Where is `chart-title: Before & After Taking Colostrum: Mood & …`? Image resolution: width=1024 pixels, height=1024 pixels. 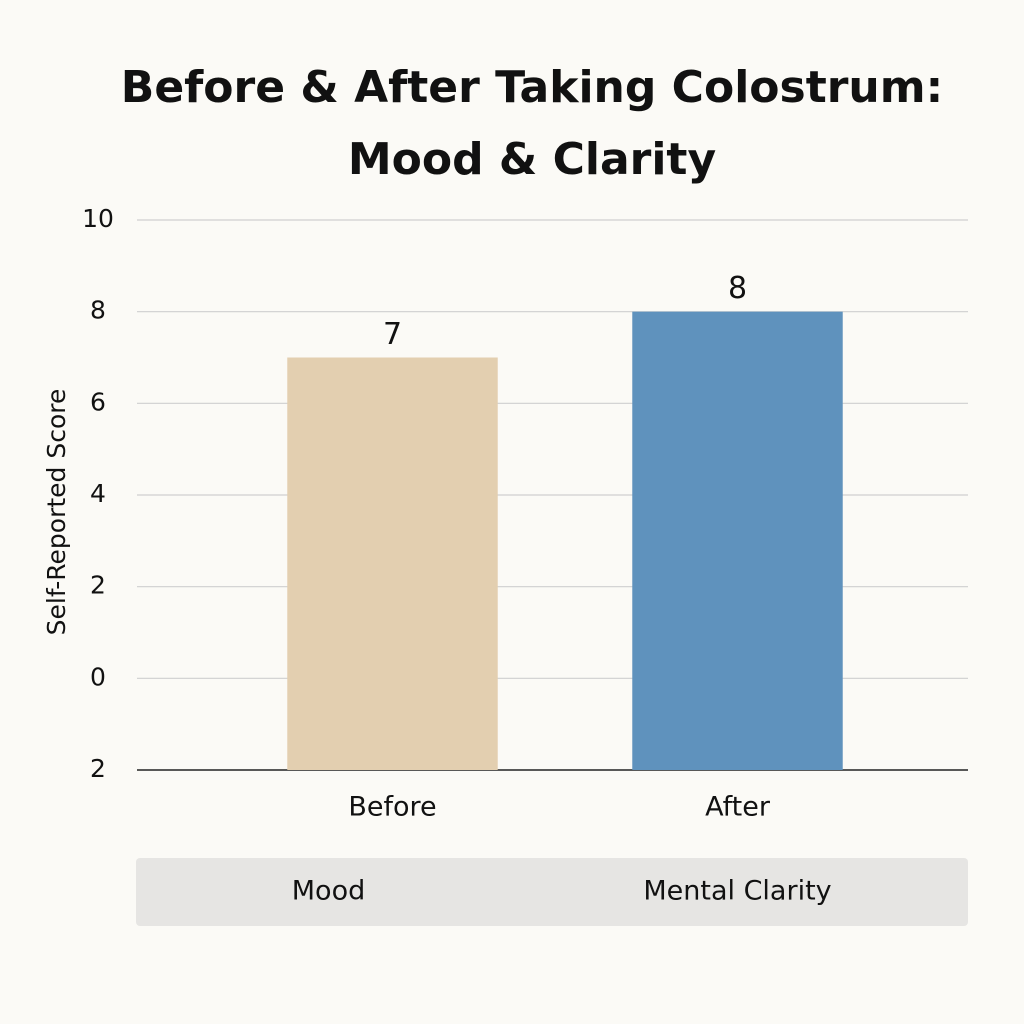 chart-title: Before & After Taking Colostrum: Mood & … is located at coordinates (532, 123).